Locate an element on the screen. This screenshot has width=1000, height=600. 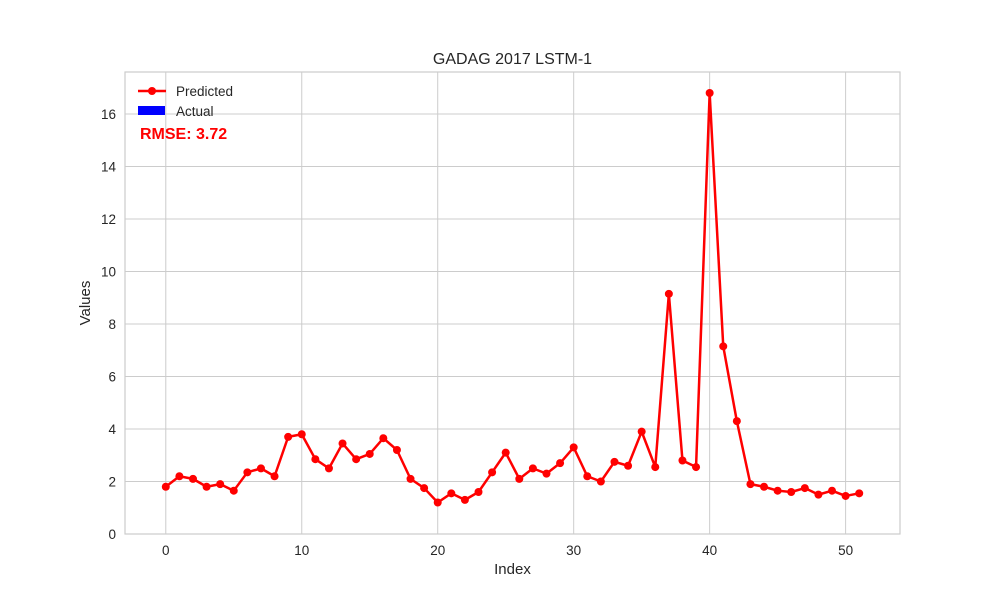
legend-label-actual: Actual is located at coordinates (195, 111).